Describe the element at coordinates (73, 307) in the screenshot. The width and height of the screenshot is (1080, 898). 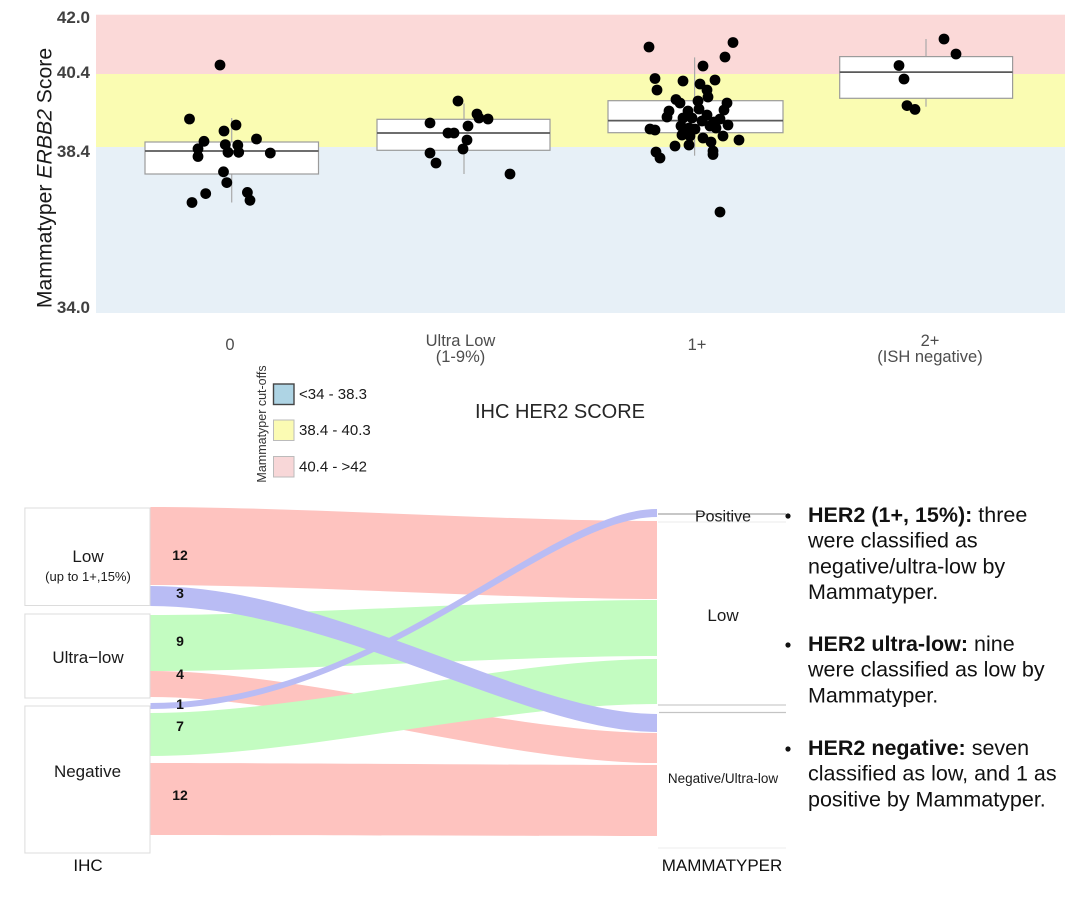
I see `svg-text: 34.0` at that location.